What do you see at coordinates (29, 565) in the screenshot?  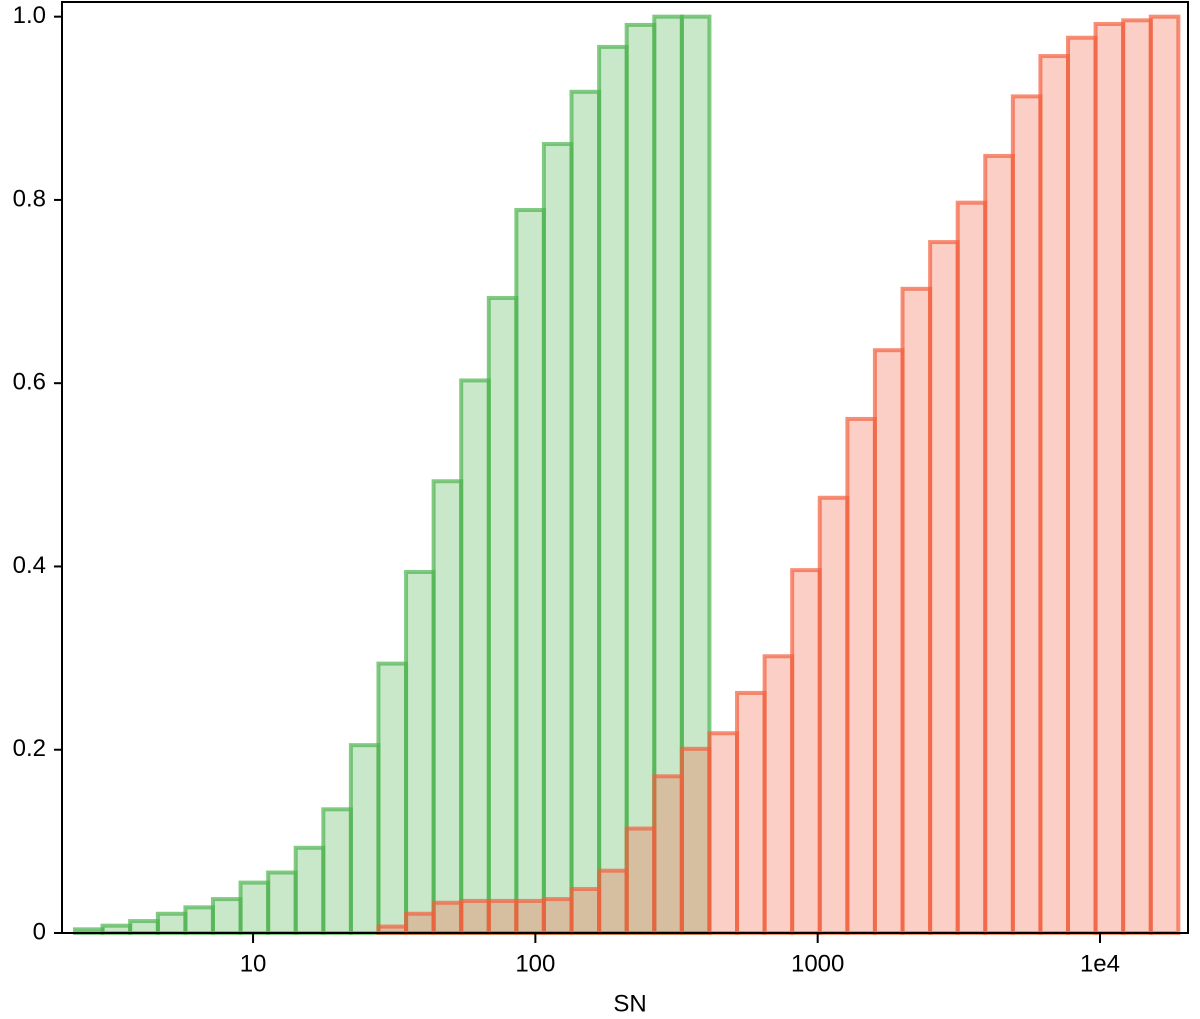 I see `y-tick-label: 0.4` at bounding box center [29, 565].